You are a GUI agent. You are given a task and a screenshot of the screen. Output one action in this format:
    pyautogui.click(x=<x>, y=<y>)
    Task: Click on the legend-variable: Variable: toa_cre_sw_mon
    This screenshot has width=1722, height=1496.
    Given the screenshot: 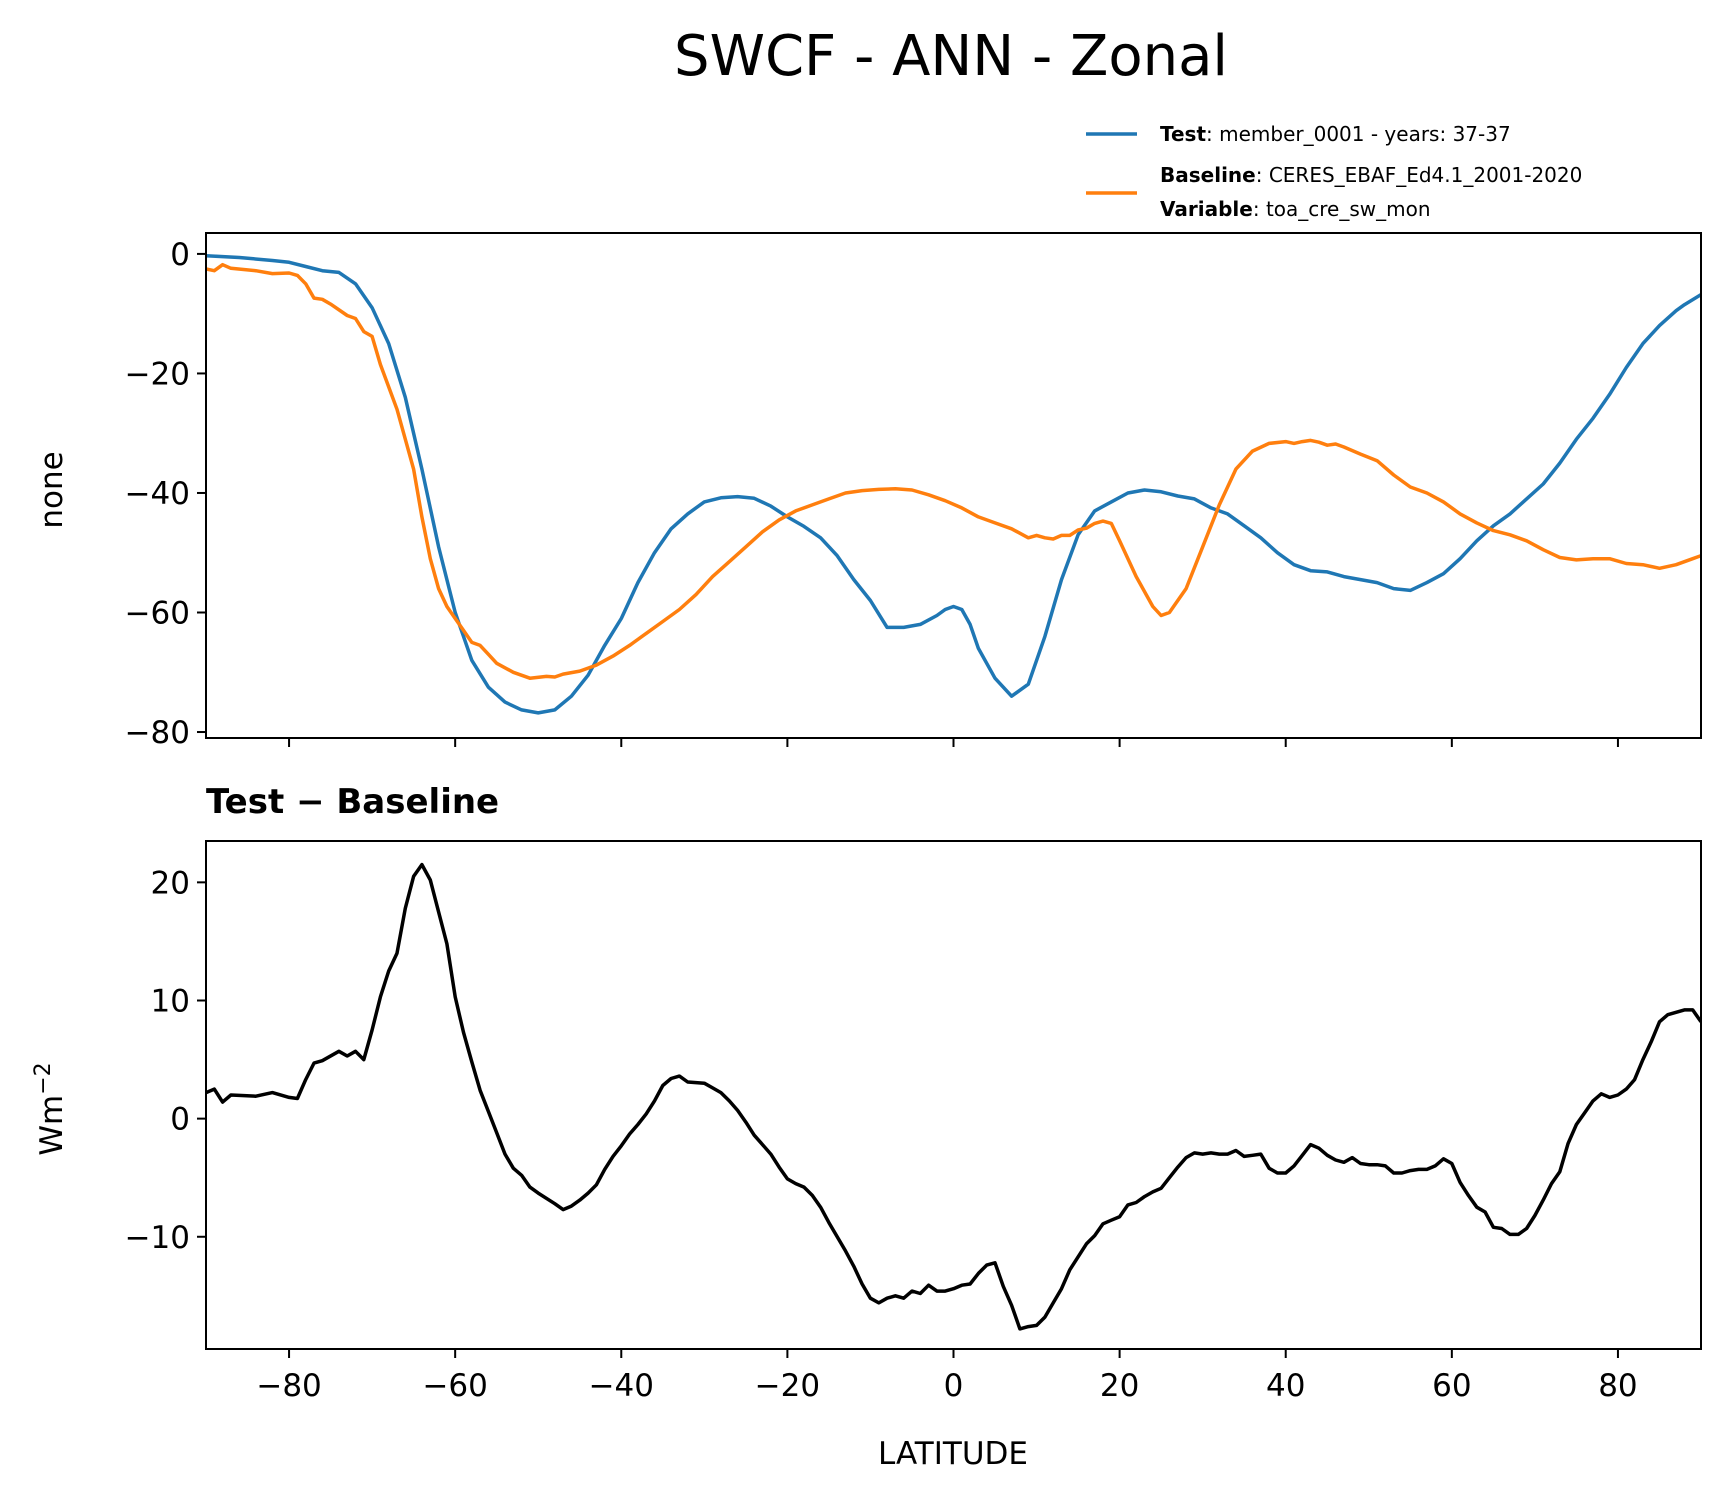 What is the action you would take?
    pyautogui.click(x=1295, y=209)
    